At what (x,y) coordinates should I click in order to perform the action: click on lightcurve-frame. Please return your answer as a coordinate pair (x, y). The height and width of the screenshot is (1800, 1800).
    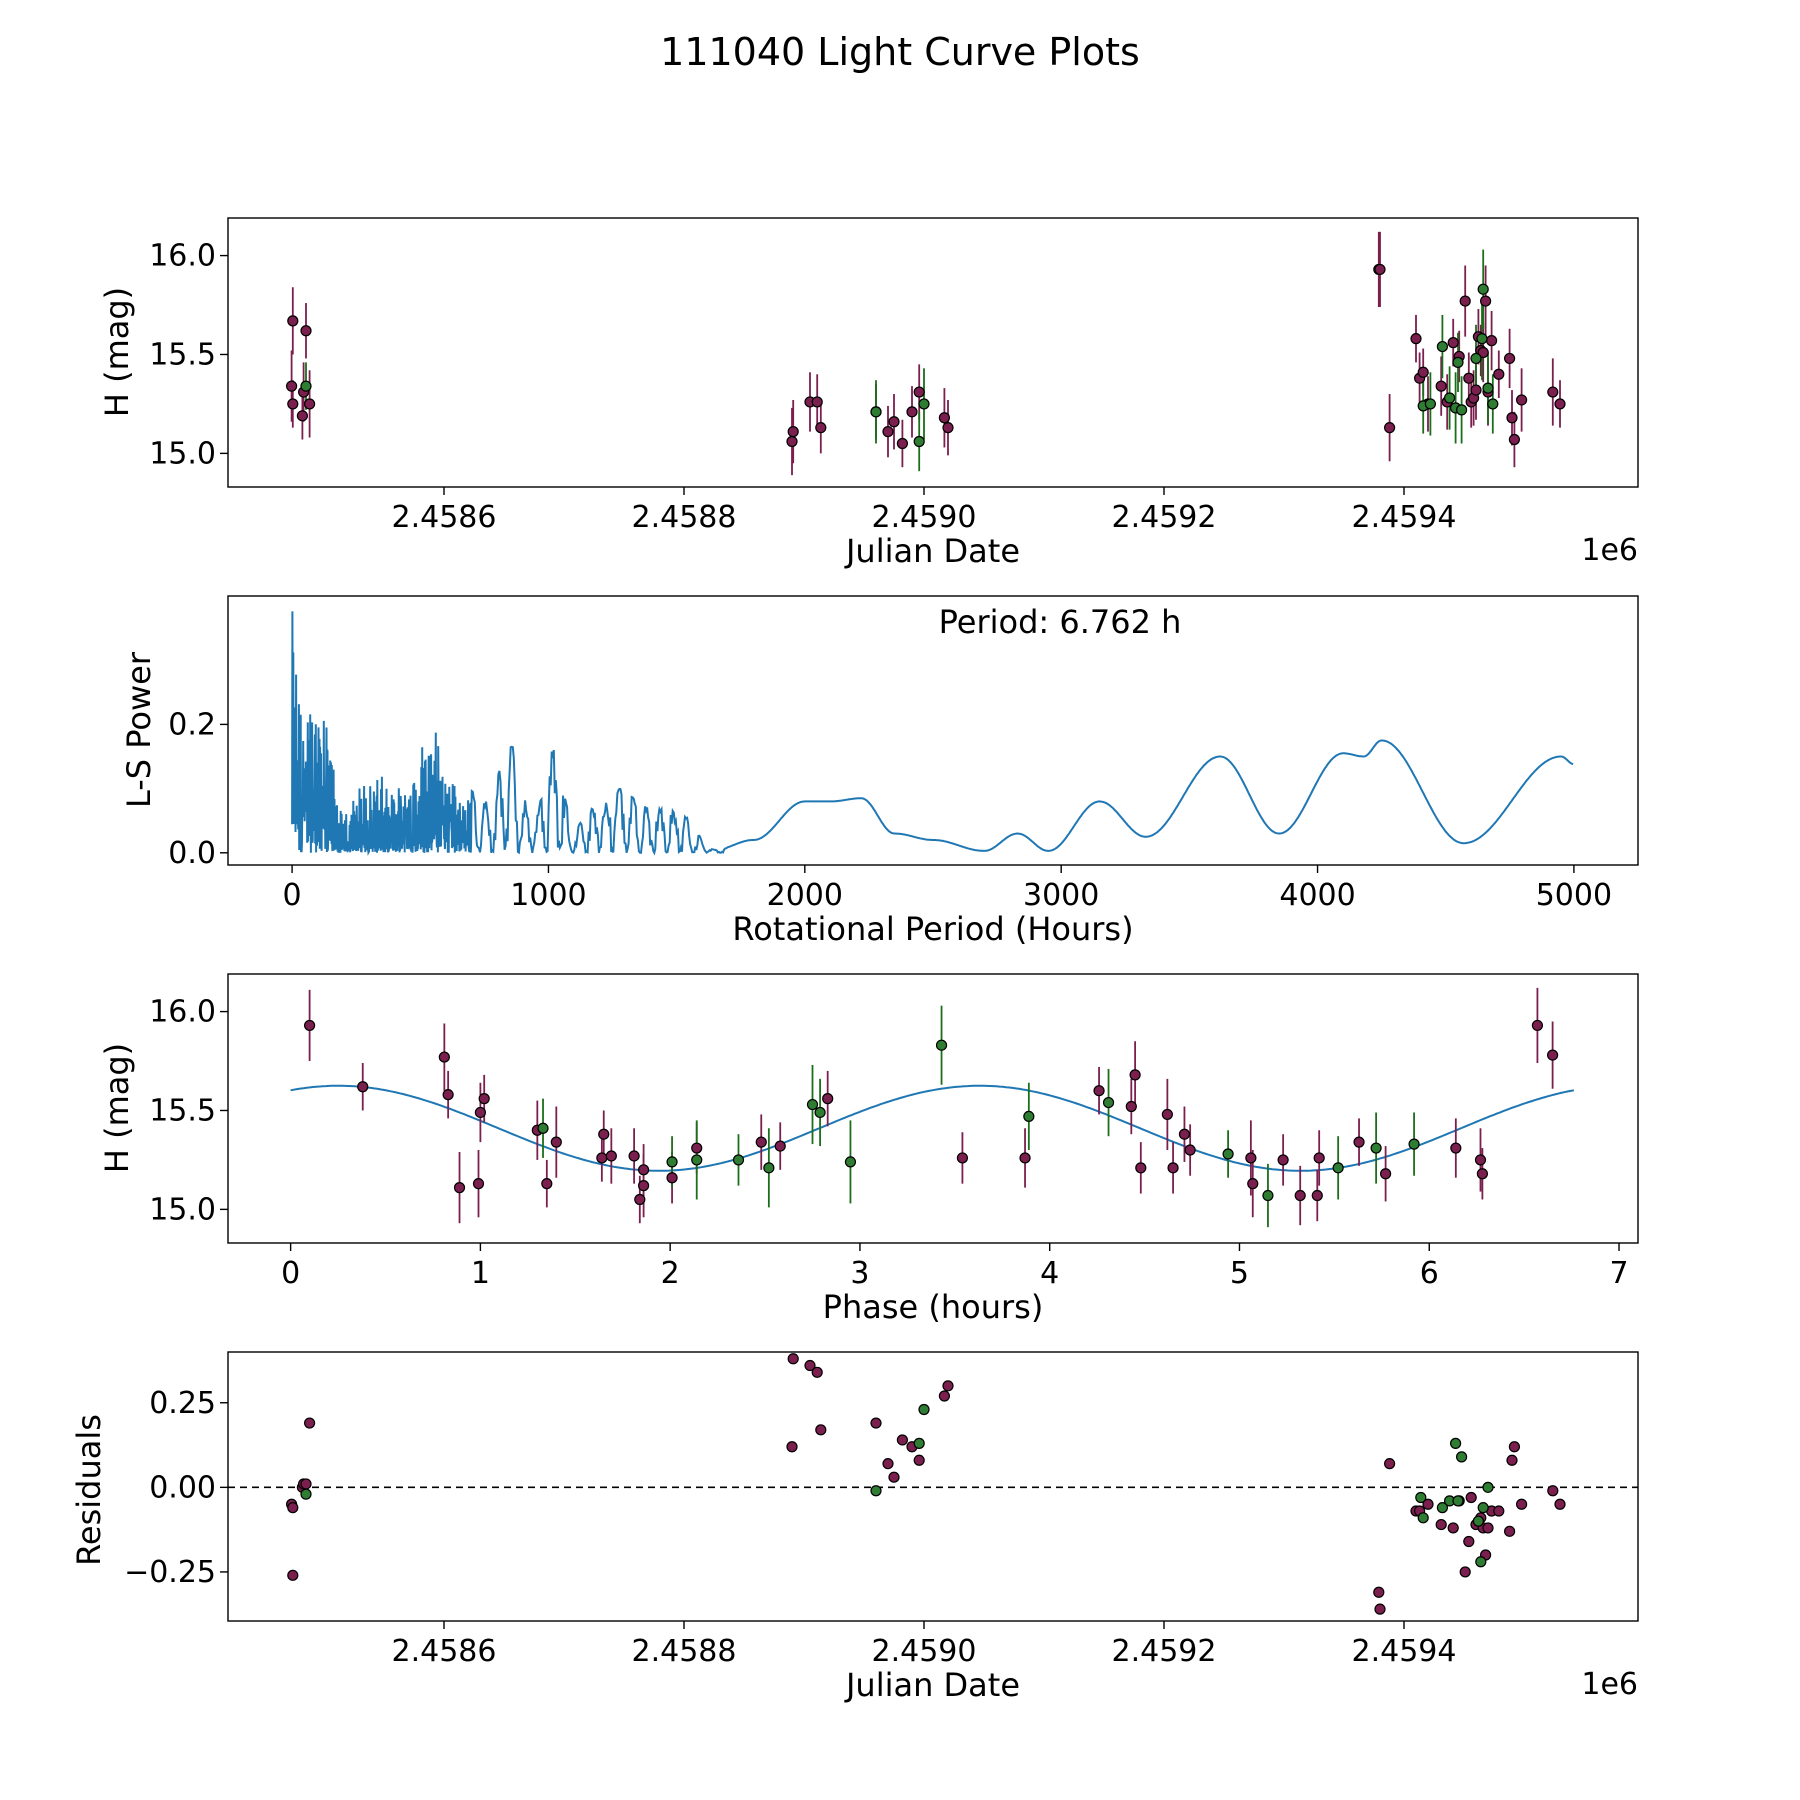
    Looking at the image, I should click on (933, 352).